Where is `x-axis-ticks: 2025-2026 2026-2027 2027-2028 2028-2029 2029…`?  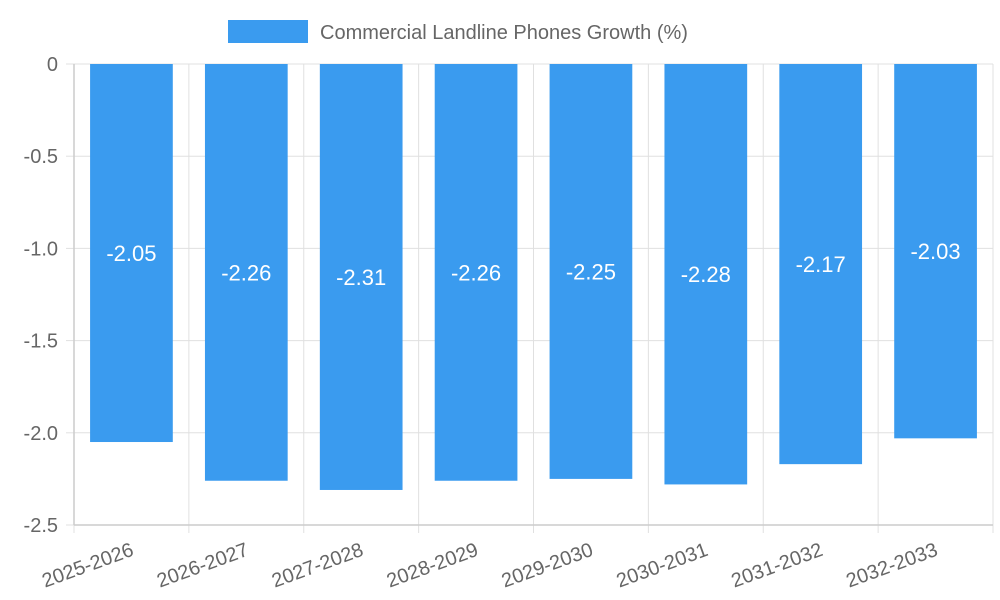 x-axis-ticks: 2025-2026 2026-2027 2027-2028 2028-2029 2029… is located at coordinates (490, 565).